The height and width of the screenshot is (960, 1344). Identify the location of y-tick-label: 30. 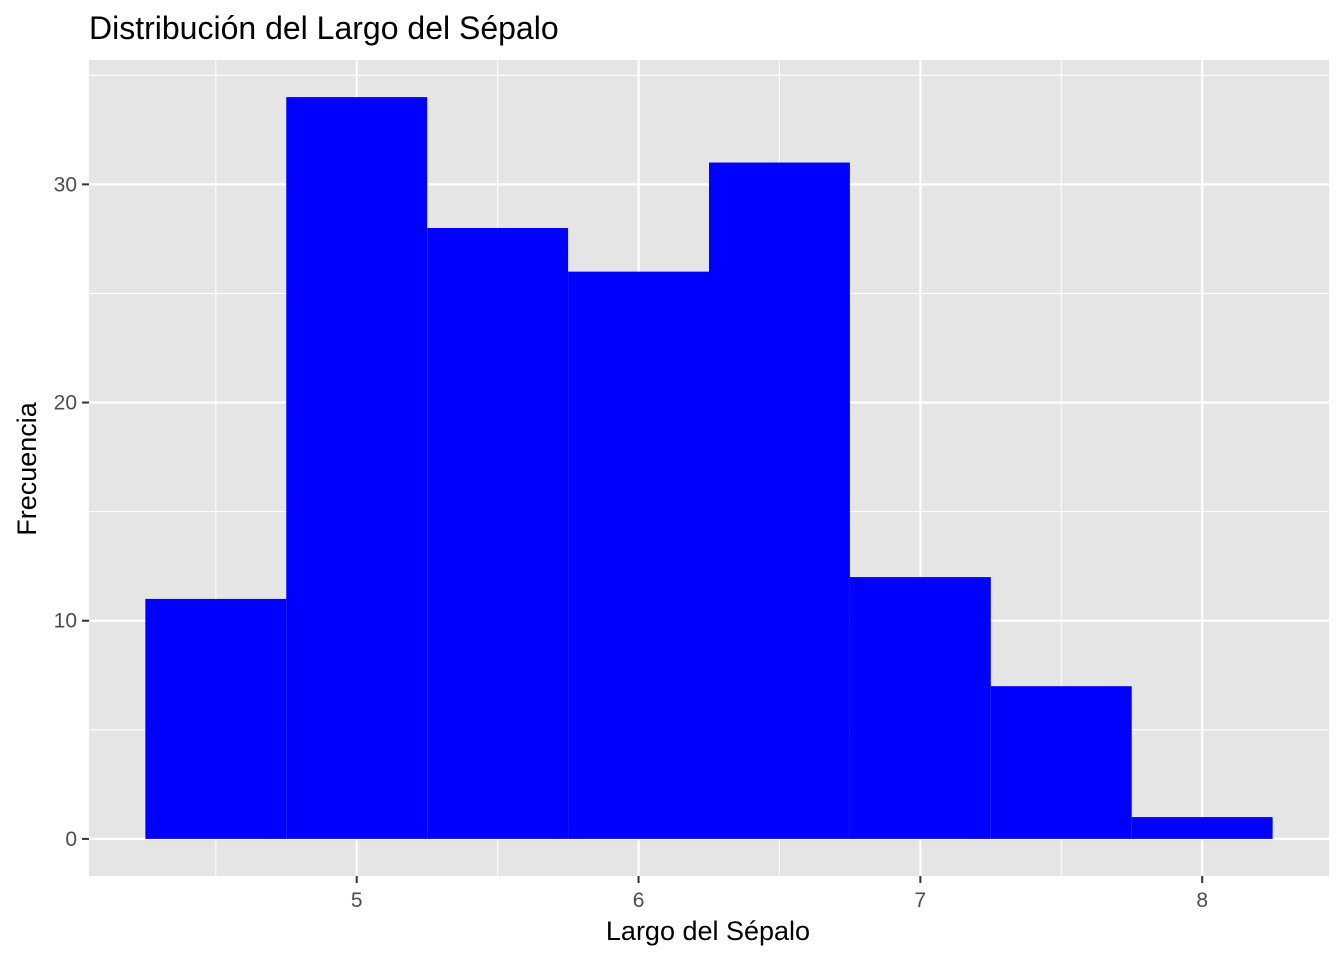
(65, 184).